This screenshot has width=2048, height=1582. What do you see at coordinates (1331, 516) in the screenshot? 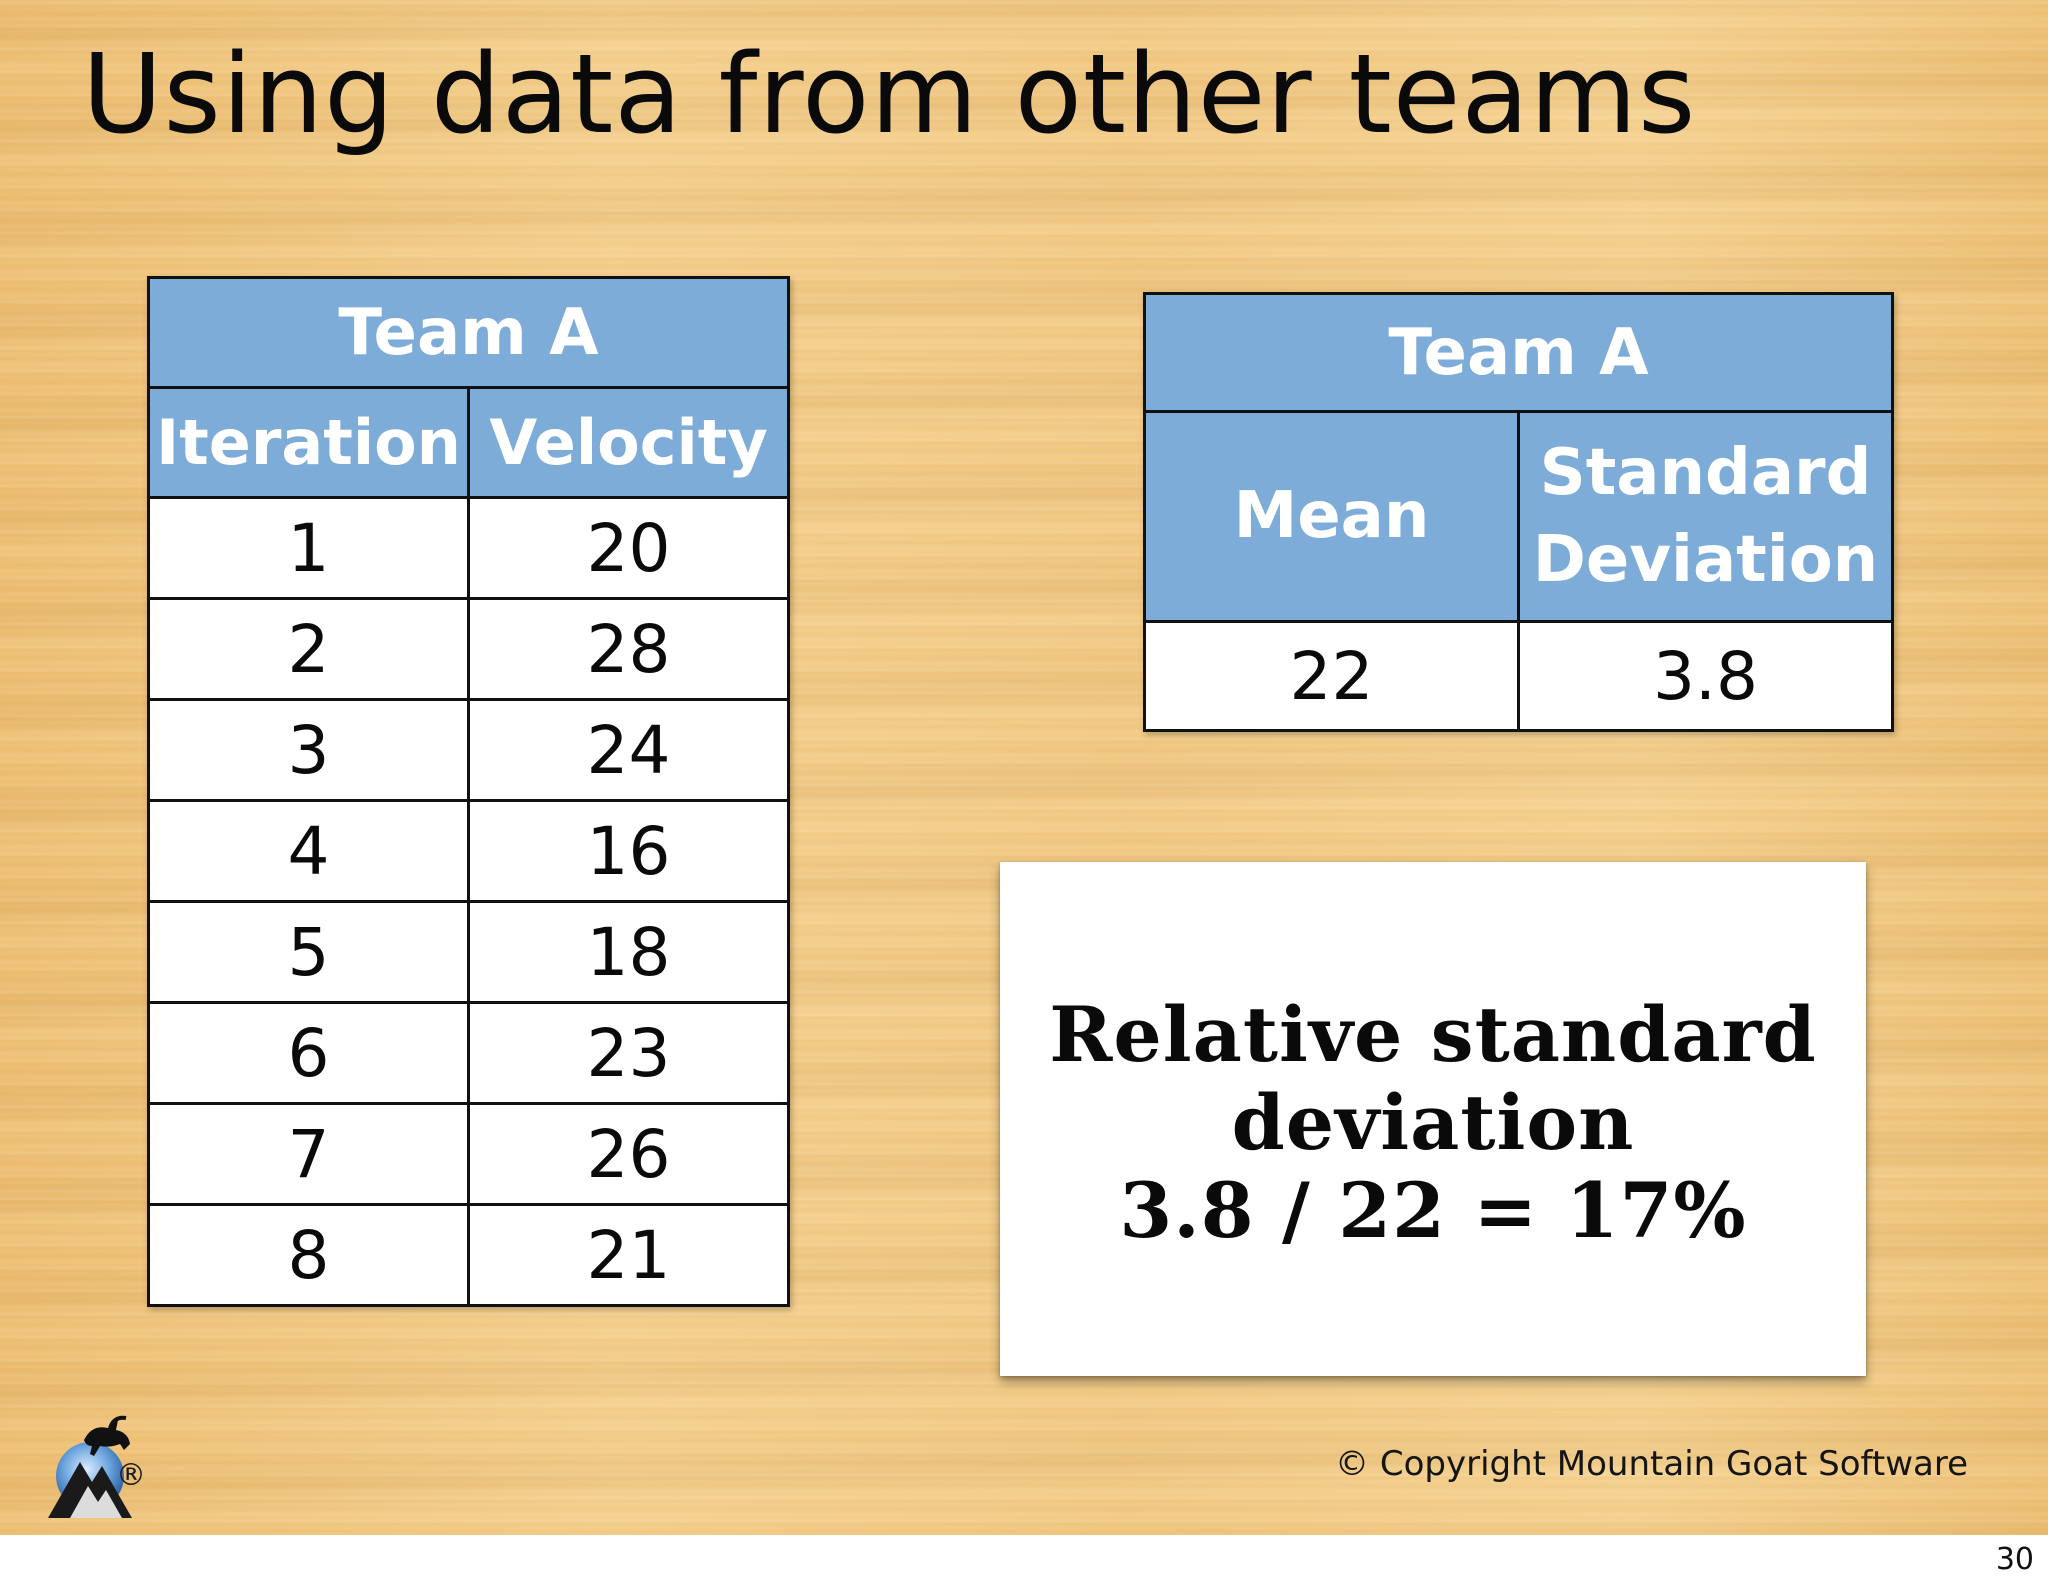
I see `mean-column-header: Mean` at bounding box center [1331, 516].